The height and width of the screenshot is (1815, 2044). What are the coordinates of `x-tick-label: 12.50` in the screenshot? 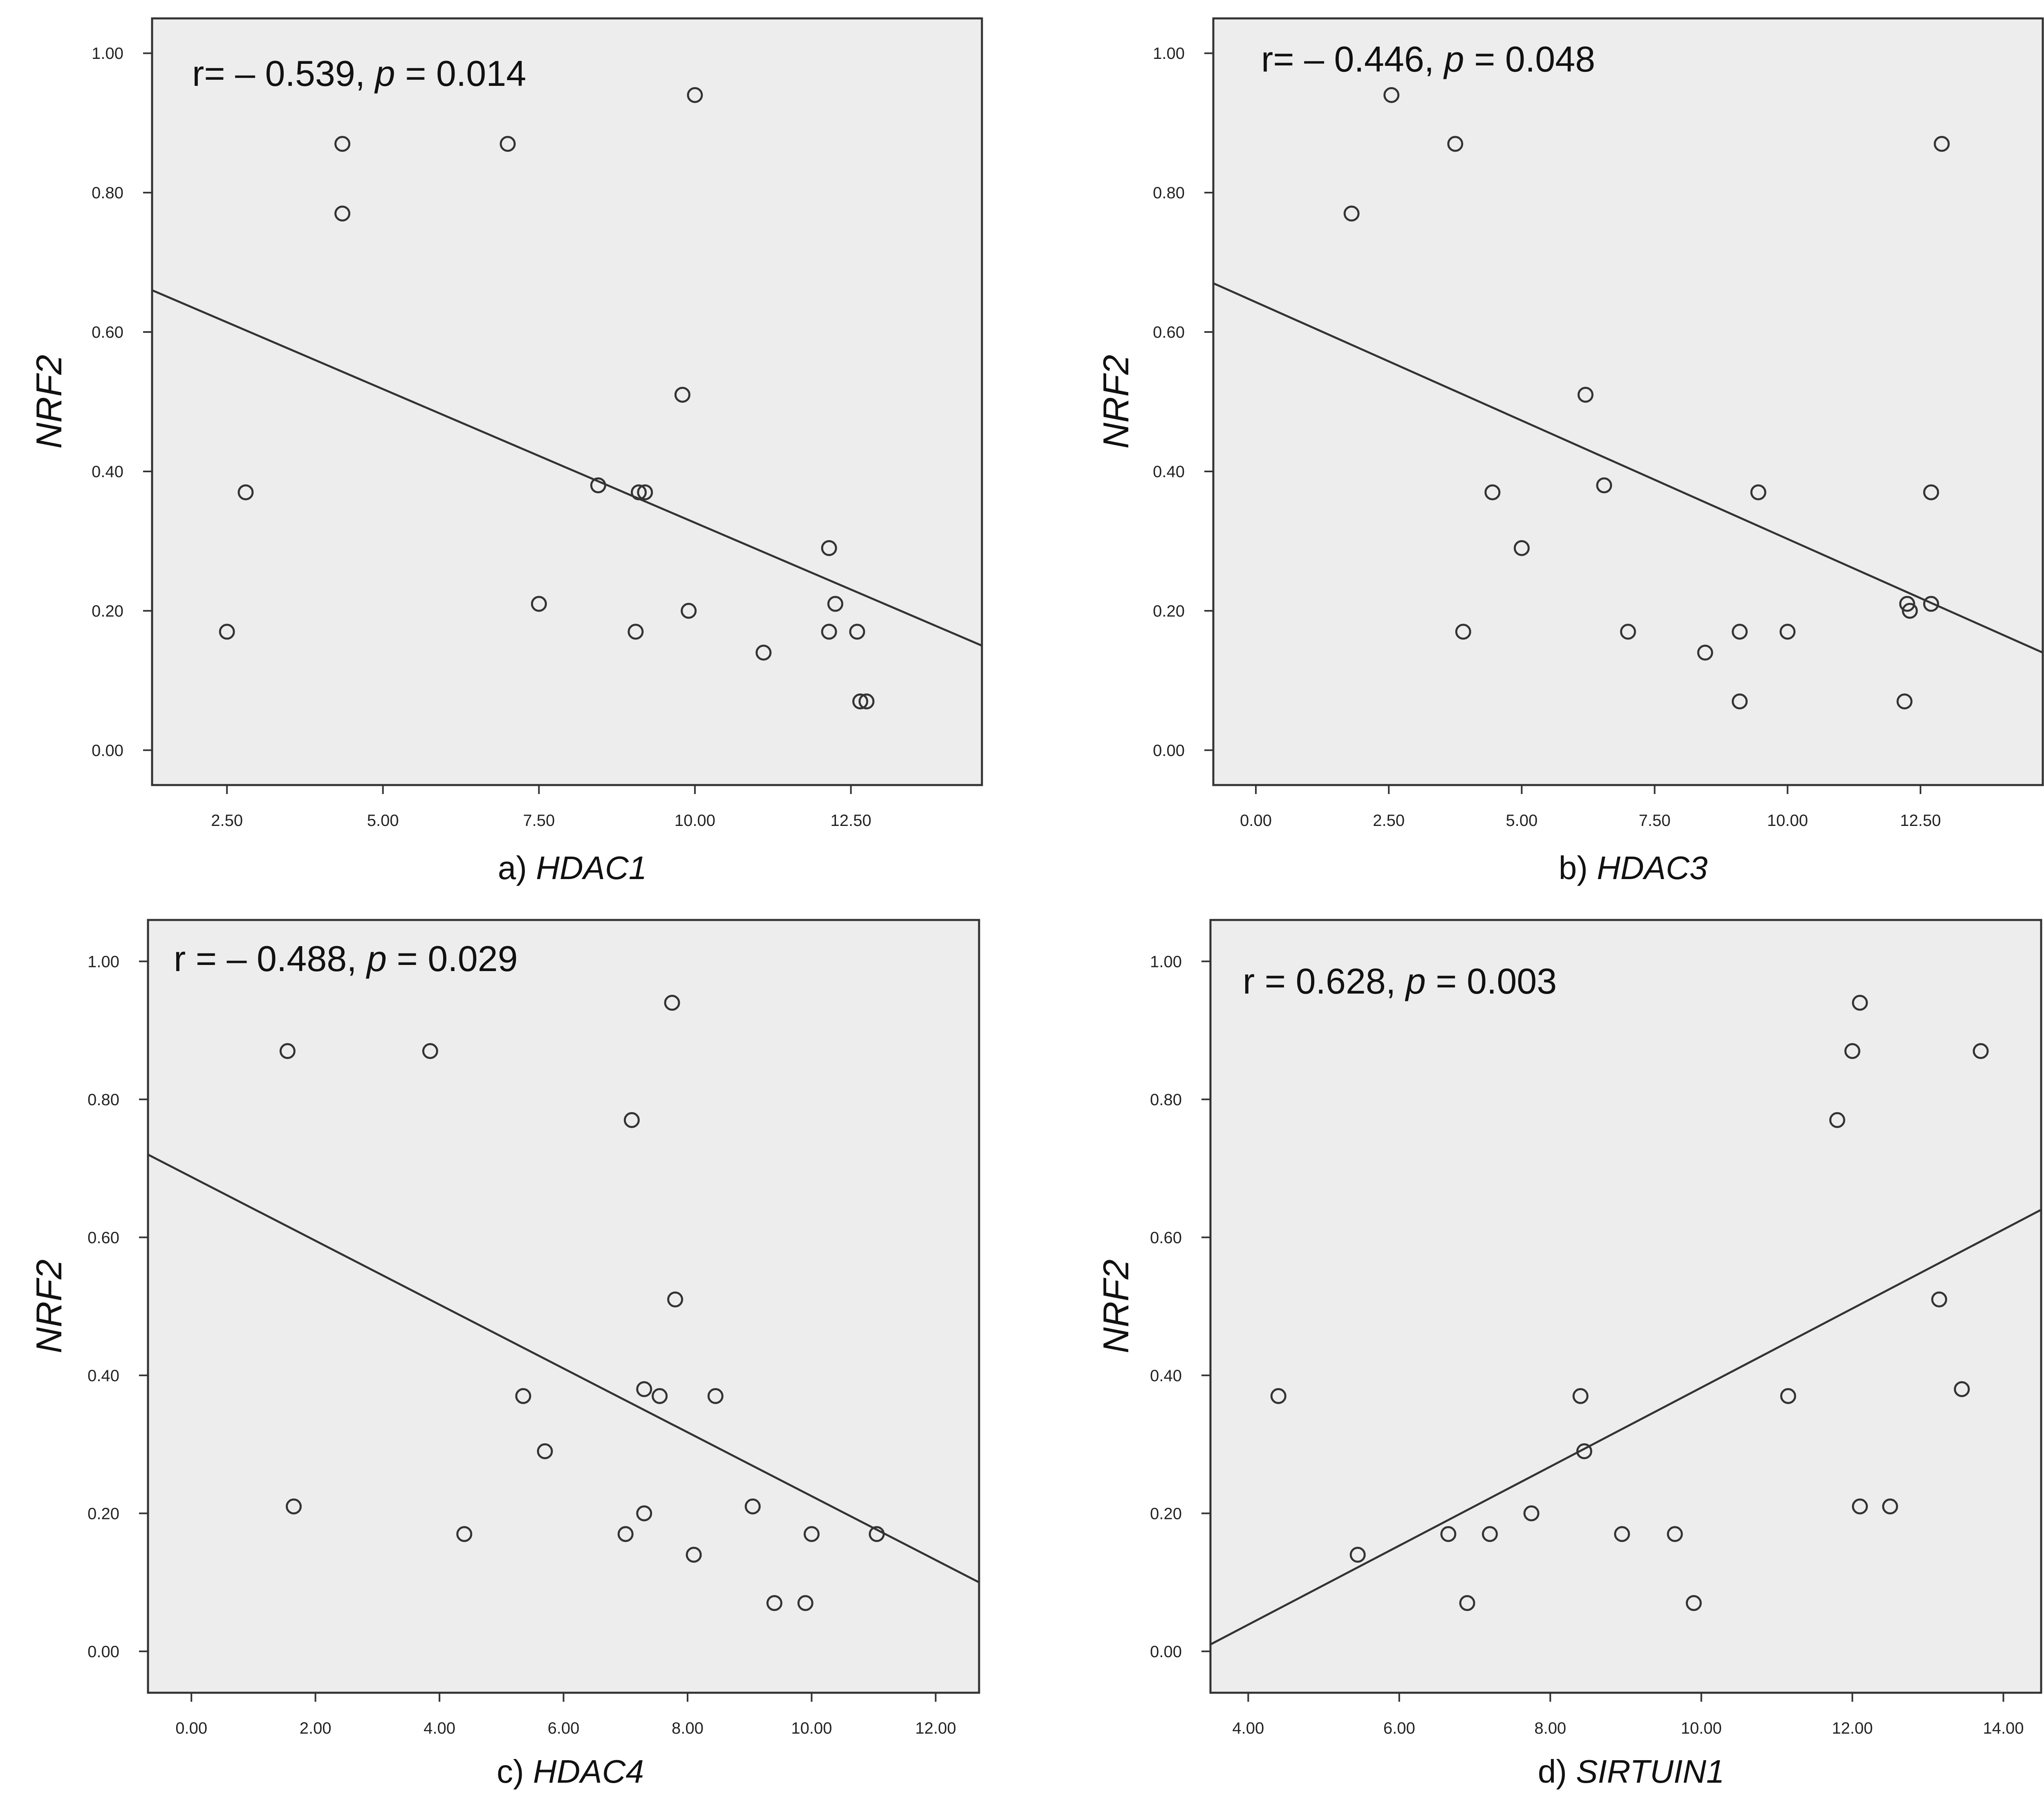 It's located at (851, 821).